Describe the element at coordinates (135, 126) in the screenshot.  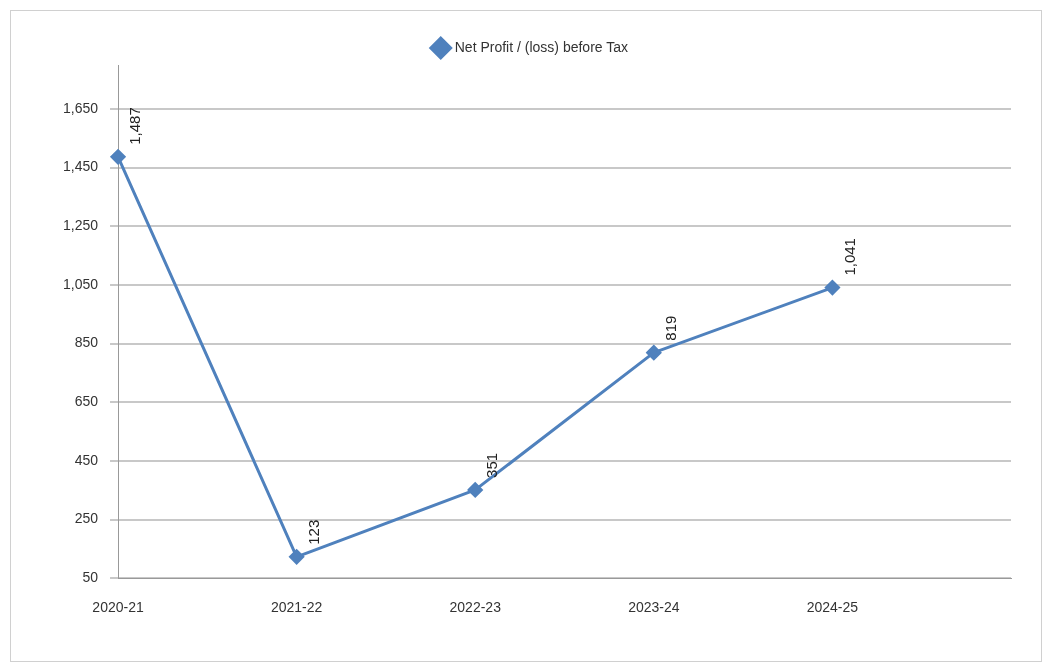
I see `text: 1,487` at that location.